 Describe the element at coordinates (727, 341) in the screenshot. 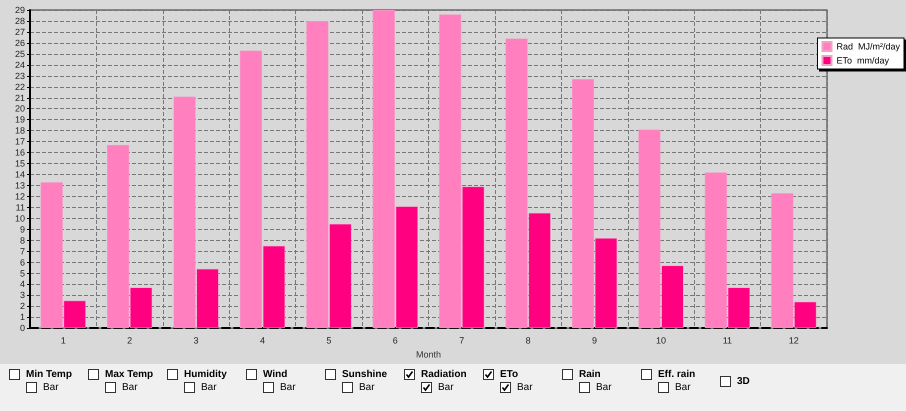

I see `x-tick-label: 11` at that location.